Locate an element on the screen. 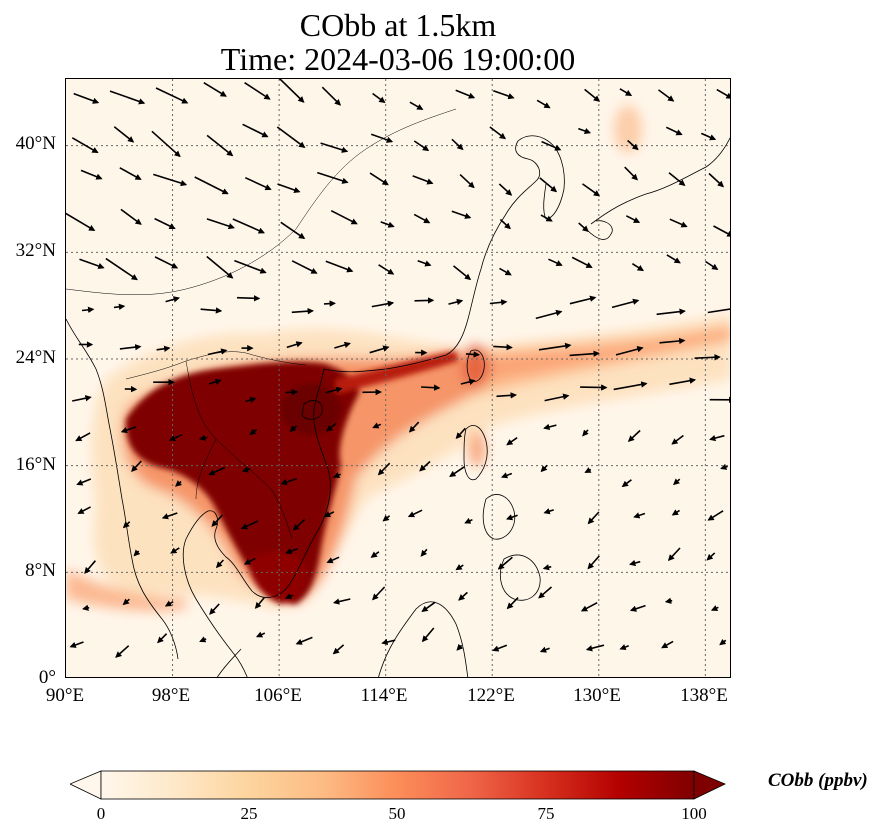 This screenshot has height=836, width=887. china-coast is located at coordinates (436, 254).